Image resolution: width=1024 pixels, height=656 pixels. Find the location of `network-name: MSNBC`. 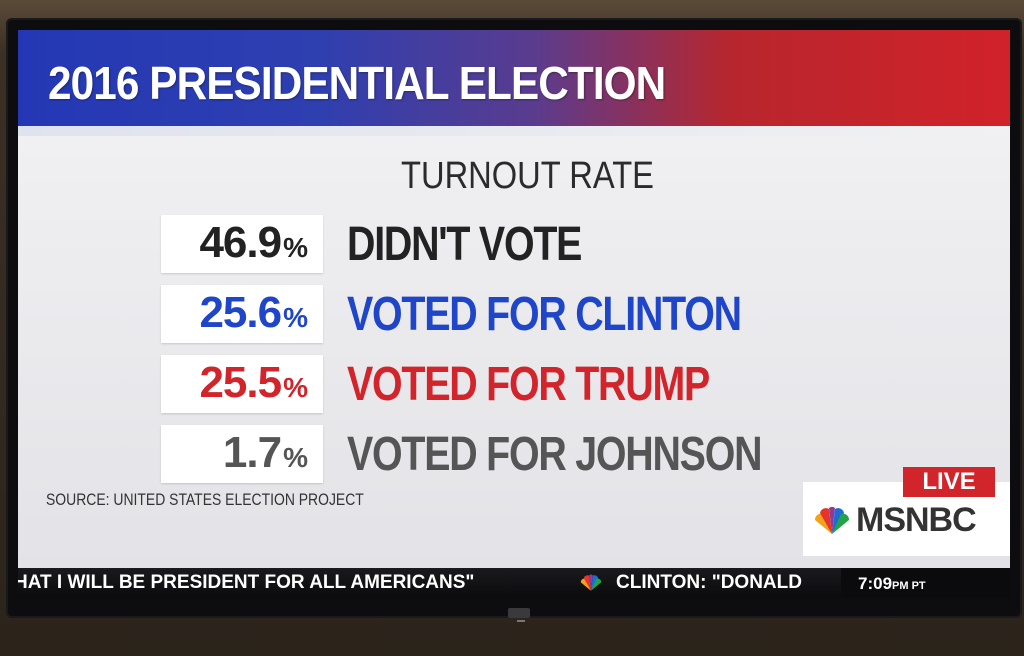

network-name: MSNBC is located at coordinates (916, 520).